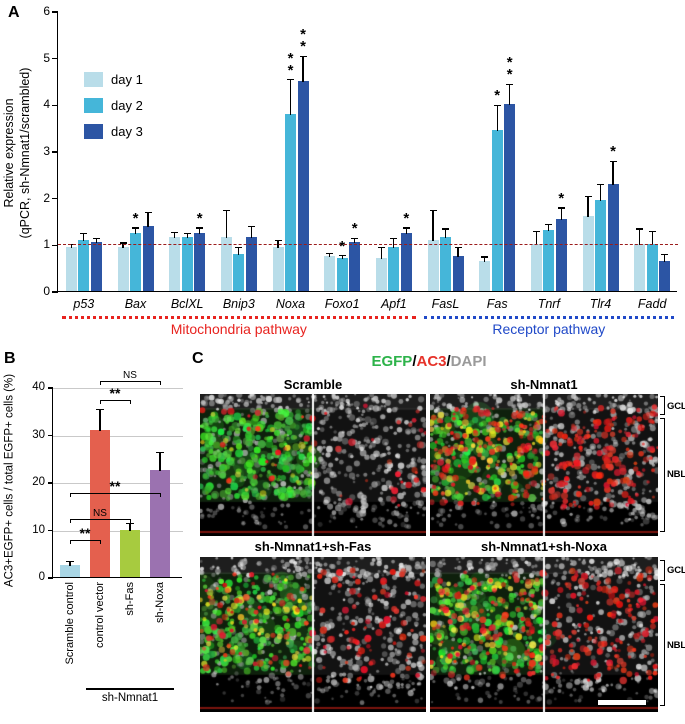  I want to click on comparison-label: **, so click(115, 392).